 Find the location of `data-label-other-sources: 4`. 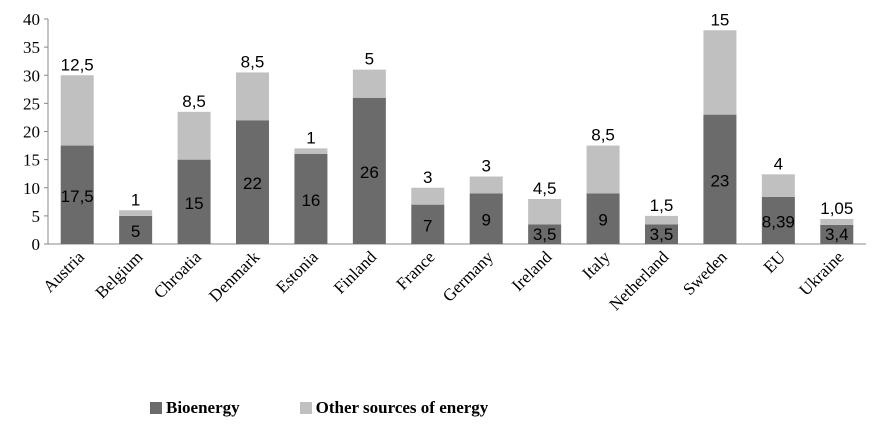

data-label-other-sources: 4 is located at coordinates (778, 163).